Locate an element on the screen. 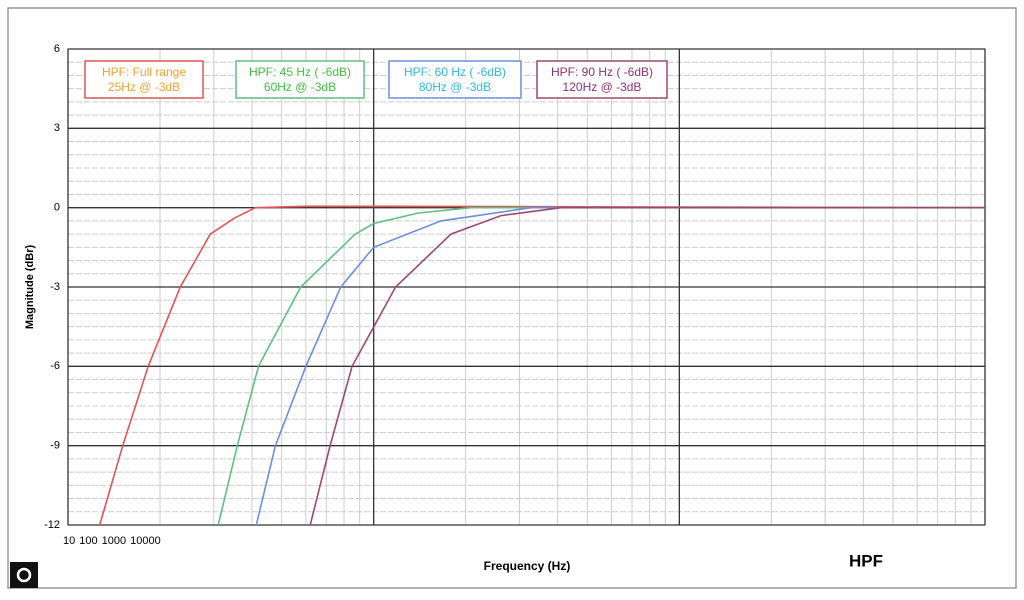 The width and height of the screenshot is (1024, 600). x-tick-label: 10000 is located at coordinates (145, 541).